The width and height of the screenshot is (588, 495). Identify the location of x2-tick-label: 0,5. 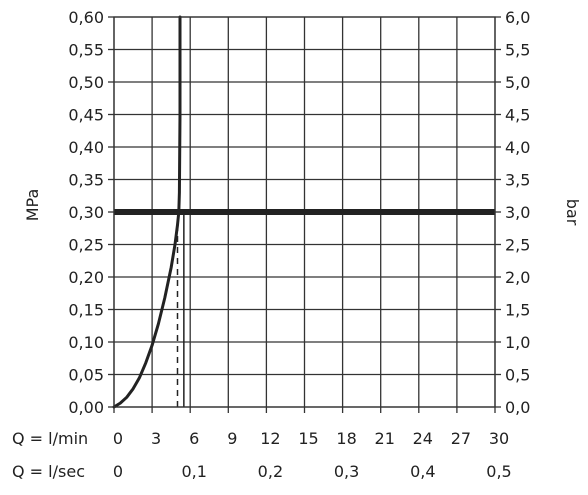
(498, 471).